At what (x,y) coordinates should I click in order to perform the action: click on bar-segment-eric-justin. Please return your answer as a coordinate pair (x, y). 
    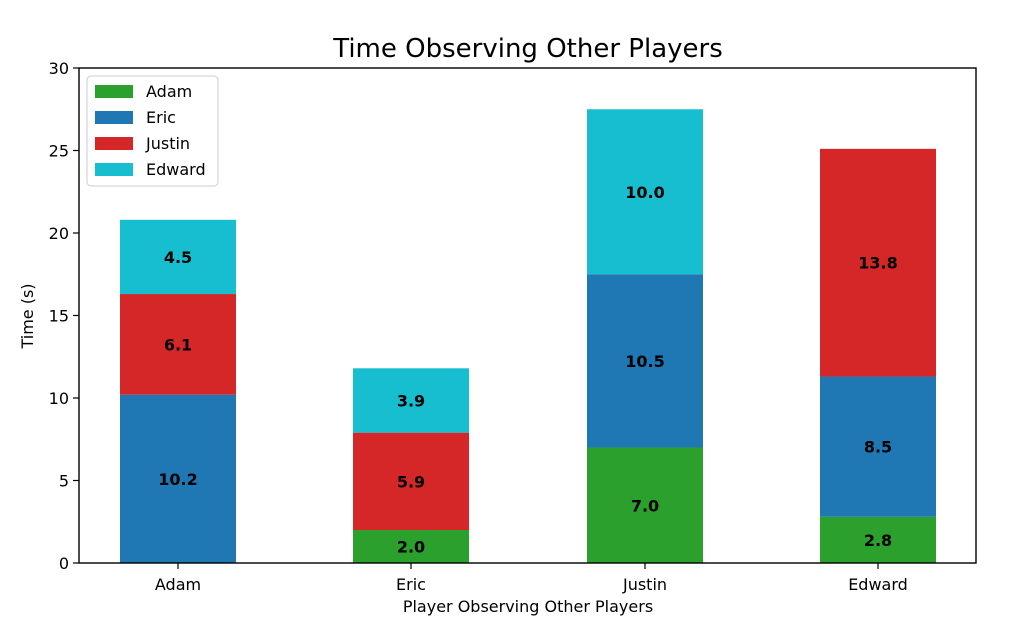
    Looking at the image, I should click on (411, 481).